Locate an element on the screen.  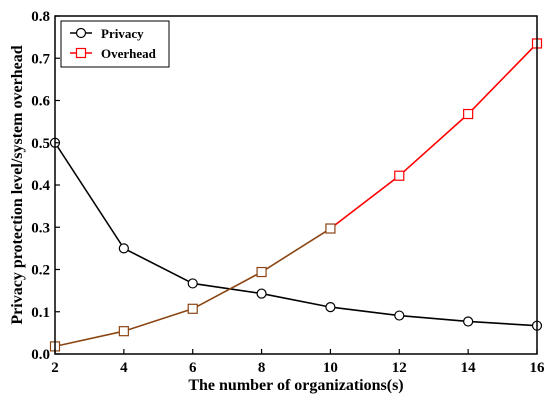
x-axis-title: The number of organizations(s) is located at coordinates (295, 385).